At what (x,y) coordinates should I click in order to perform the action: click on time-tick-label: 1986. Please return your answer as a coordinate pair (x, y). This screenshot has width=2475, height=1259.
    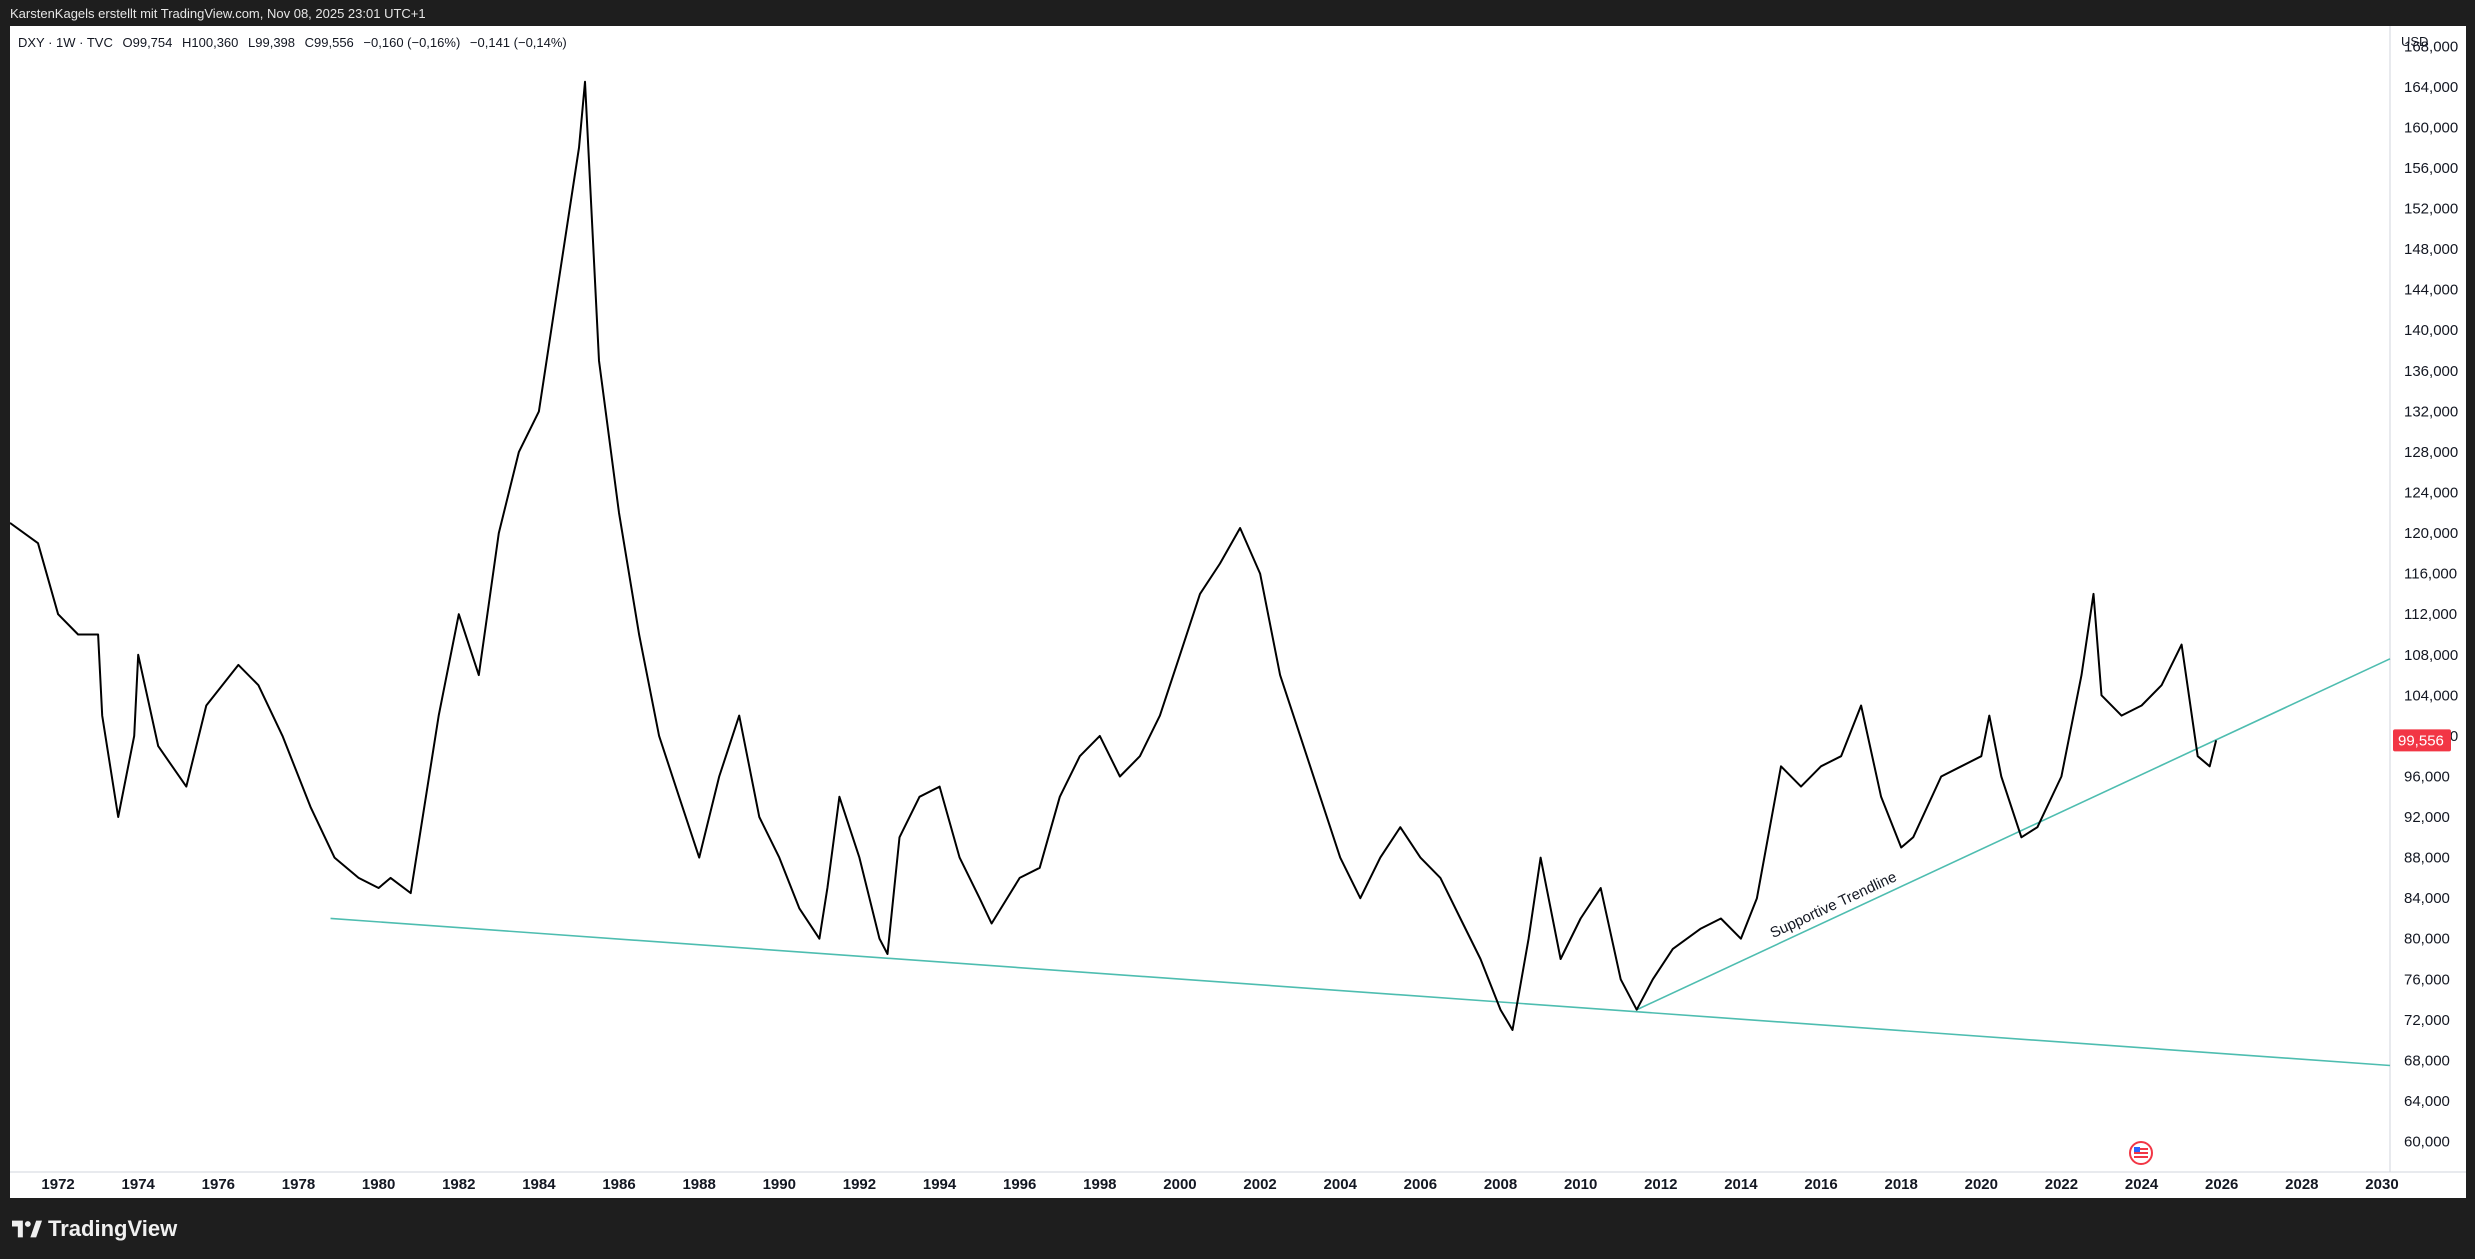
    Looking at the image, I should click on (618, 1184).